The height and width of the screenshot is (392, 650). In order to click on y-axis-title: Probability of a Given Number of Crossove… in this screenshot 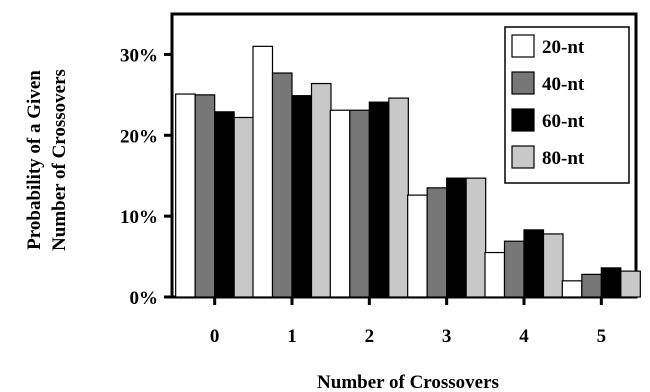, I will do `click(47, 160)`.